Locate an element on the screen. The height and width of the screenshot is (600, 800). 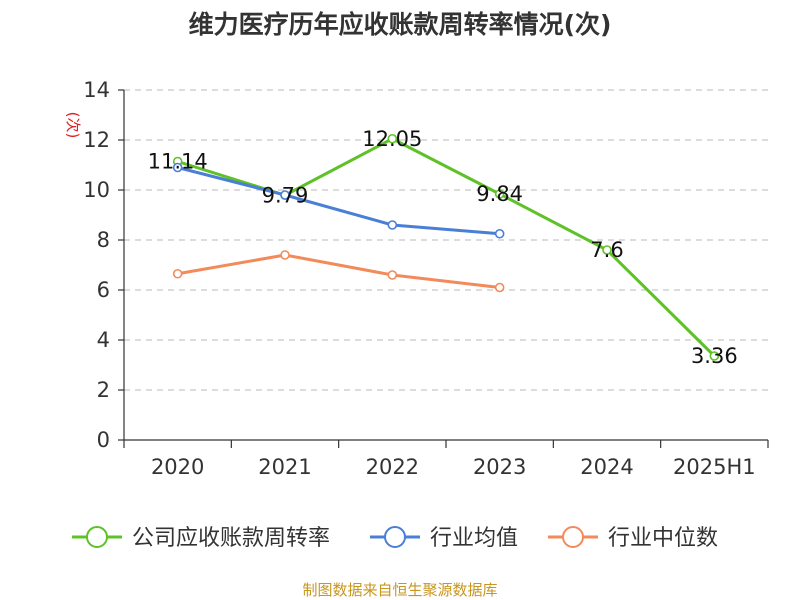
data-label: 12.05 is located at coordinates (392, 139).